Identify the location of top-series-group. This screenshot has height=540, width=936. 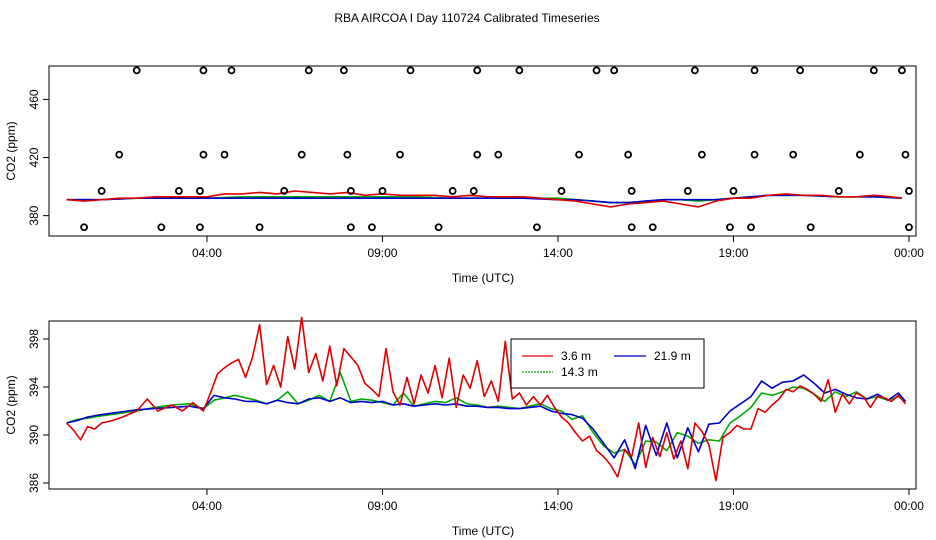
(484, 199).